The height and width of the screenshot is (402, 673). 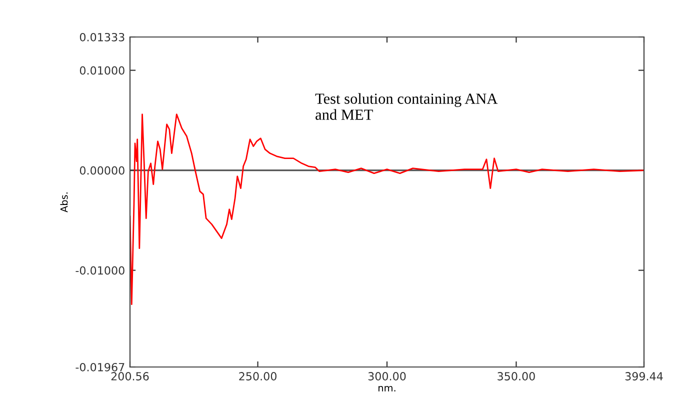 What do you see at coordinates (644, 376) in the screenshot?
I see `x-tick-label: 399.44` at bounding box center [644, 376].